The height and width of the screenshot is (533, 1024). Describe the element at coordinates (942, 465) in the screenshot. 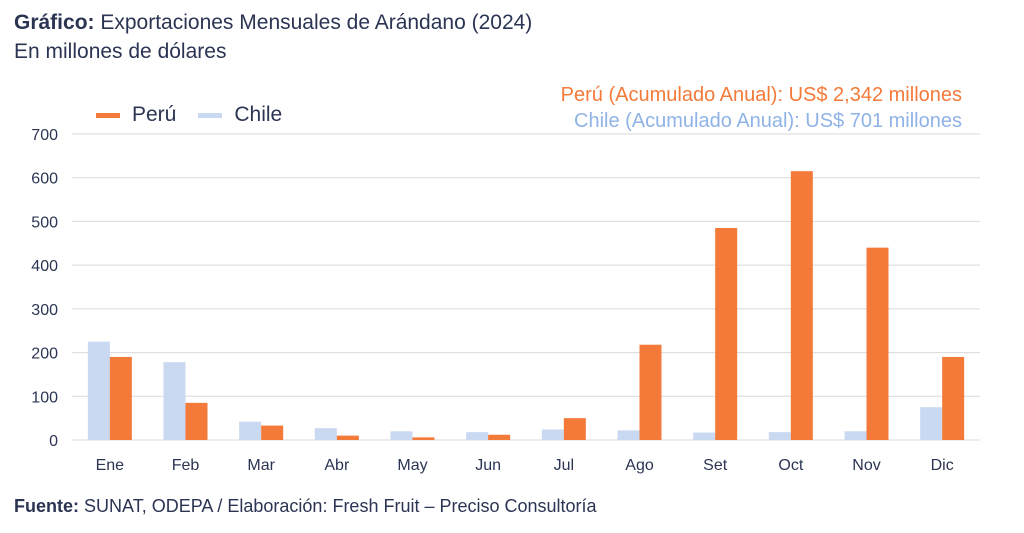

I see `x-tick-label: Dic` at that location.